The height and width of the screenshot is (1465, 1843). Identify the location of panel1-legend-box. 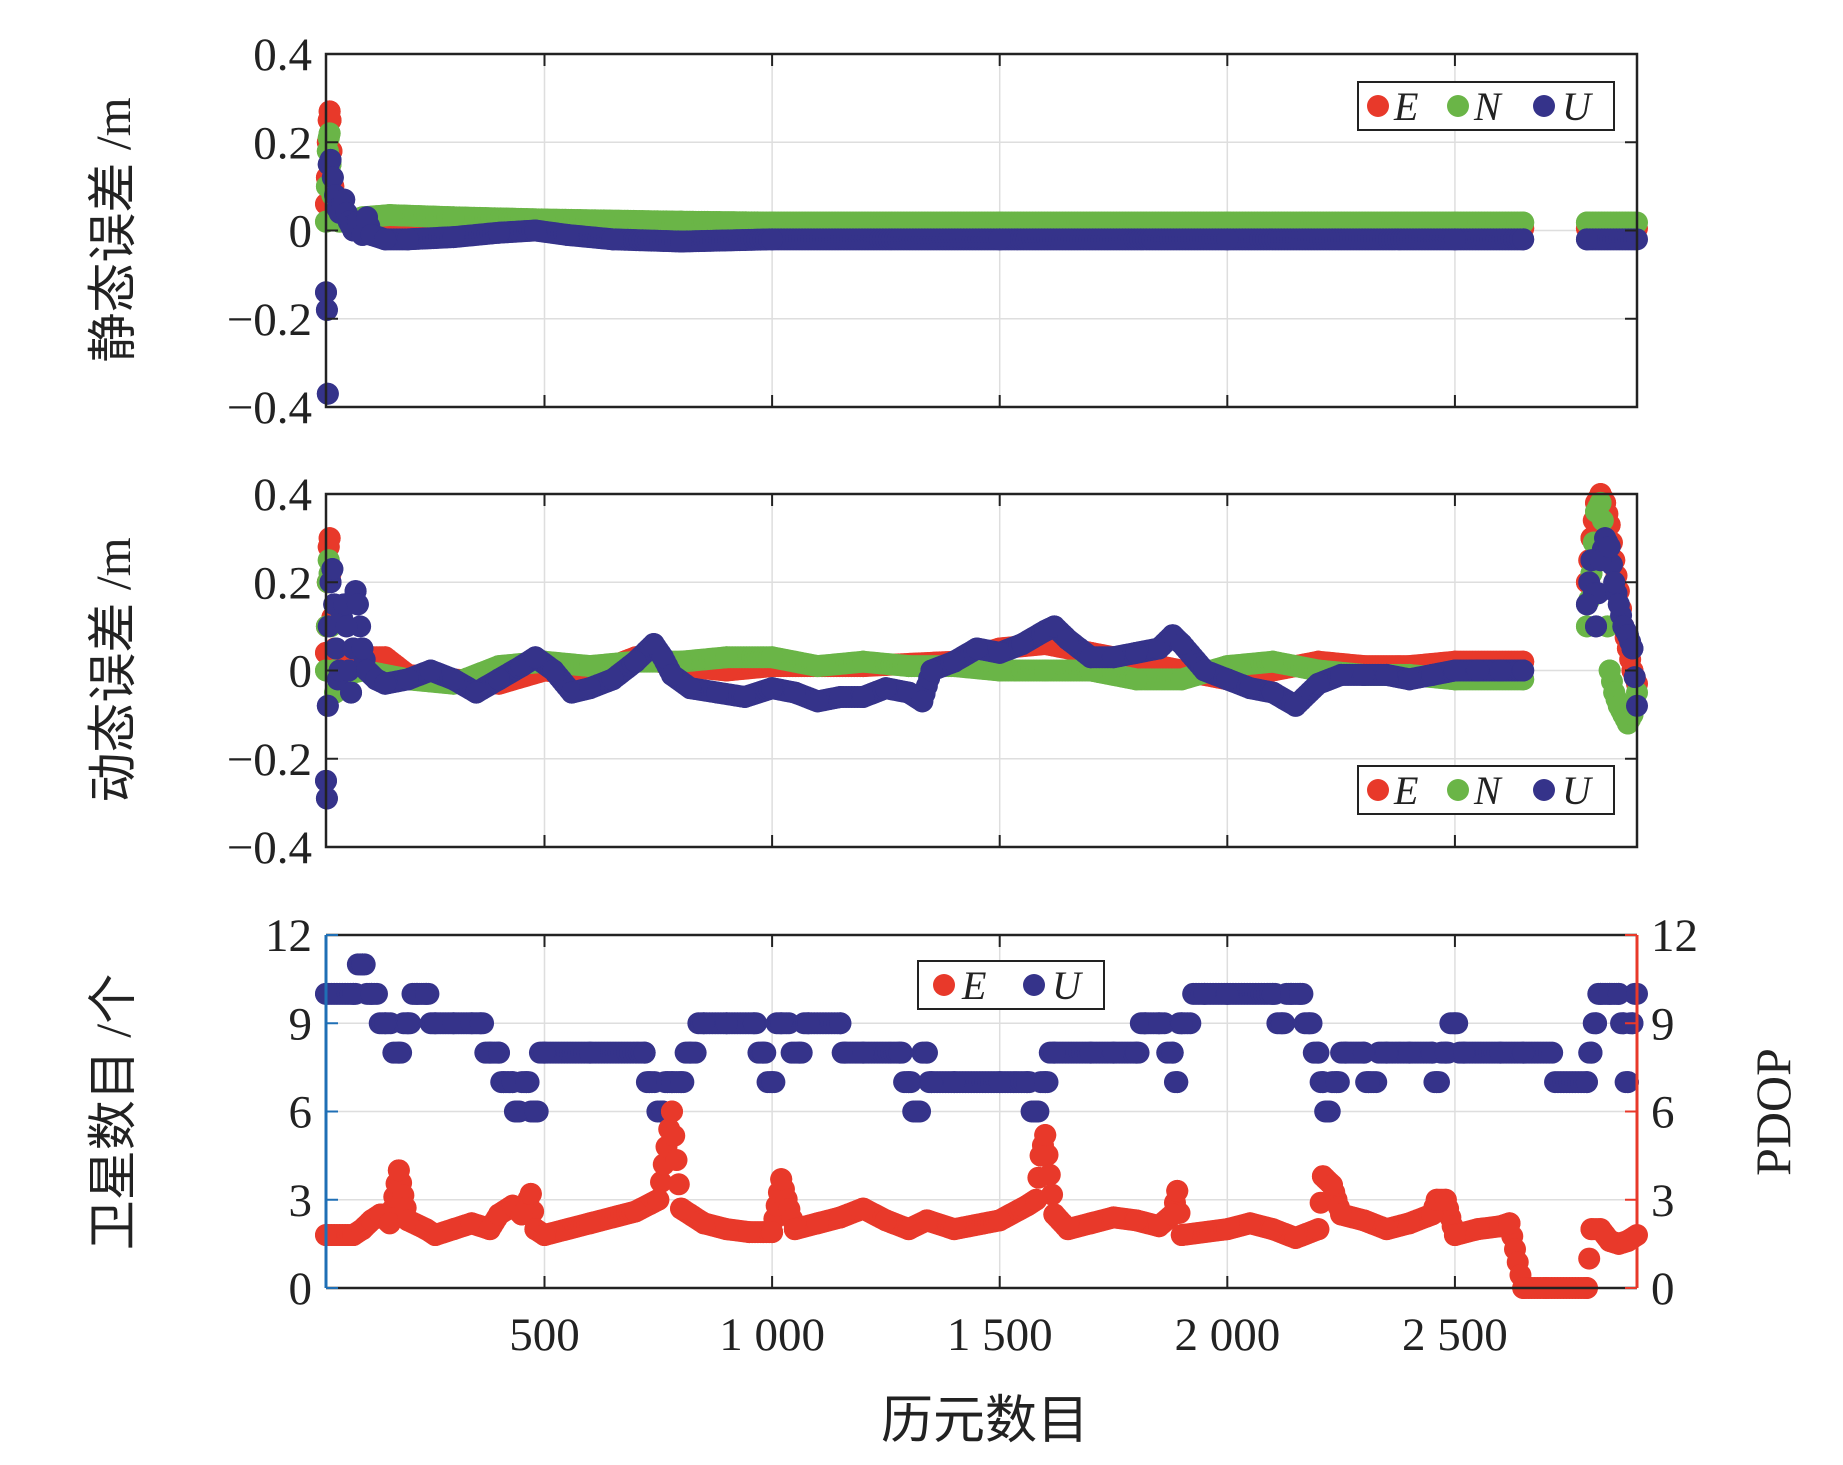
(1486, 106).